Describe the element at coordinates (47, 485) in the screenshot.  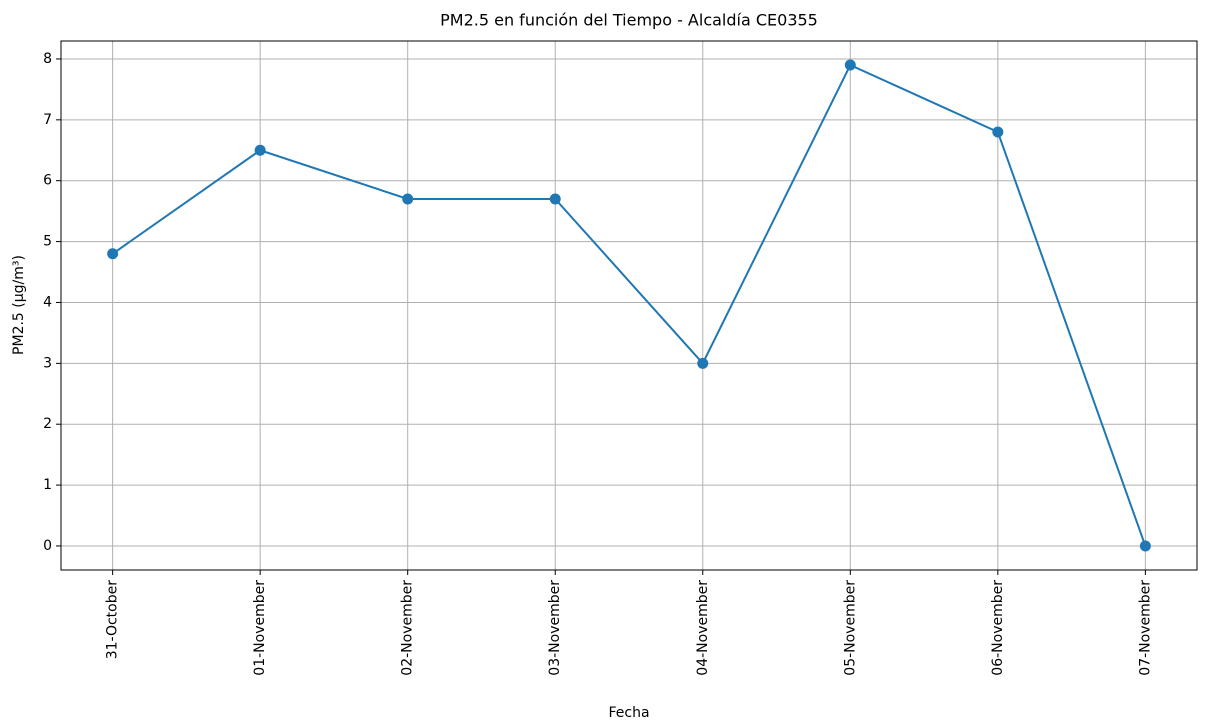
I see `y-tick-label: 1` at that location.